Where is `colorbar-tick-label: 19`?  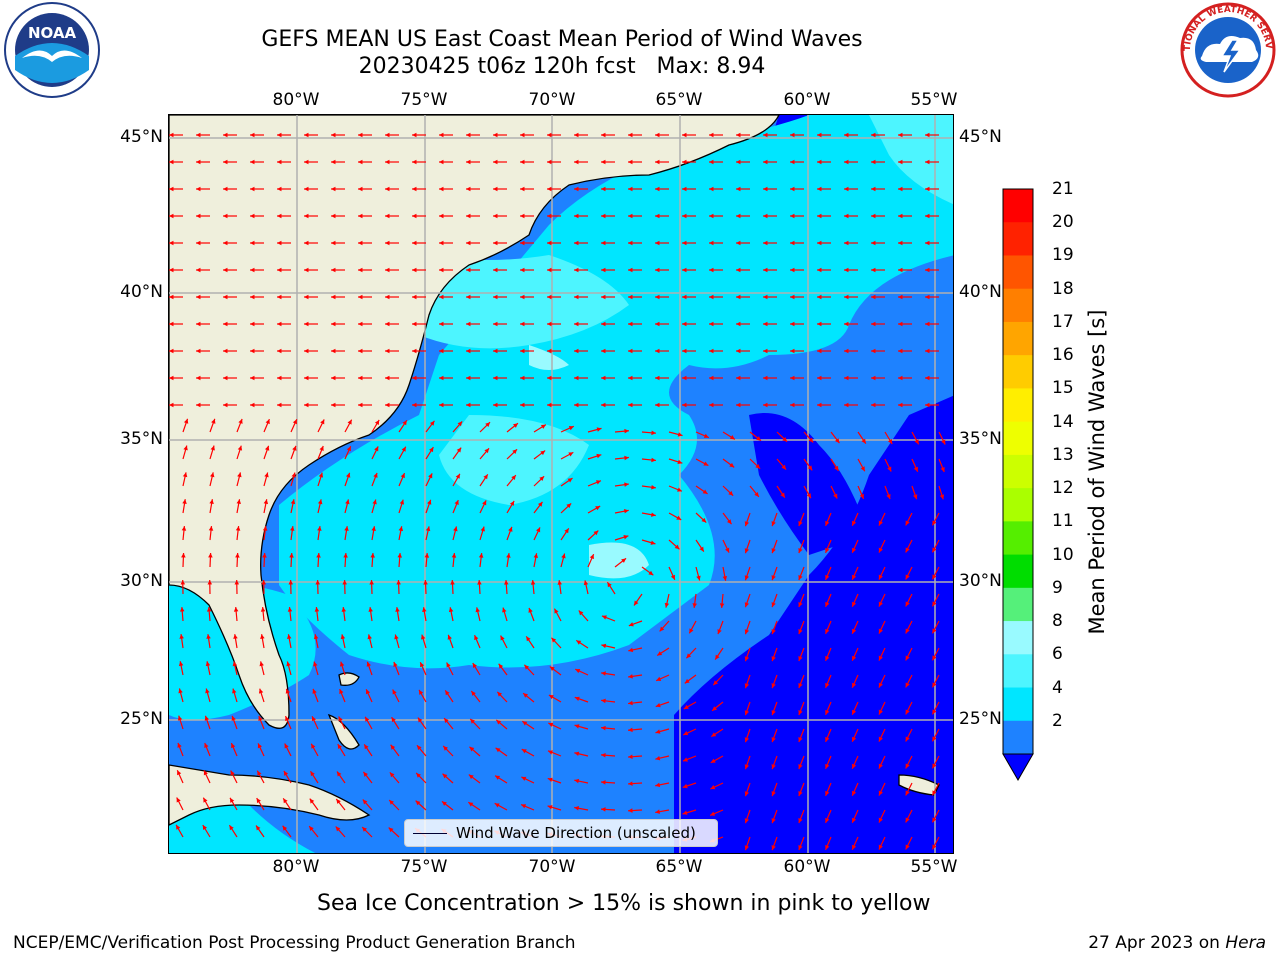
colorbar-tick-label: 19 is located at coordinates (1063, 255).